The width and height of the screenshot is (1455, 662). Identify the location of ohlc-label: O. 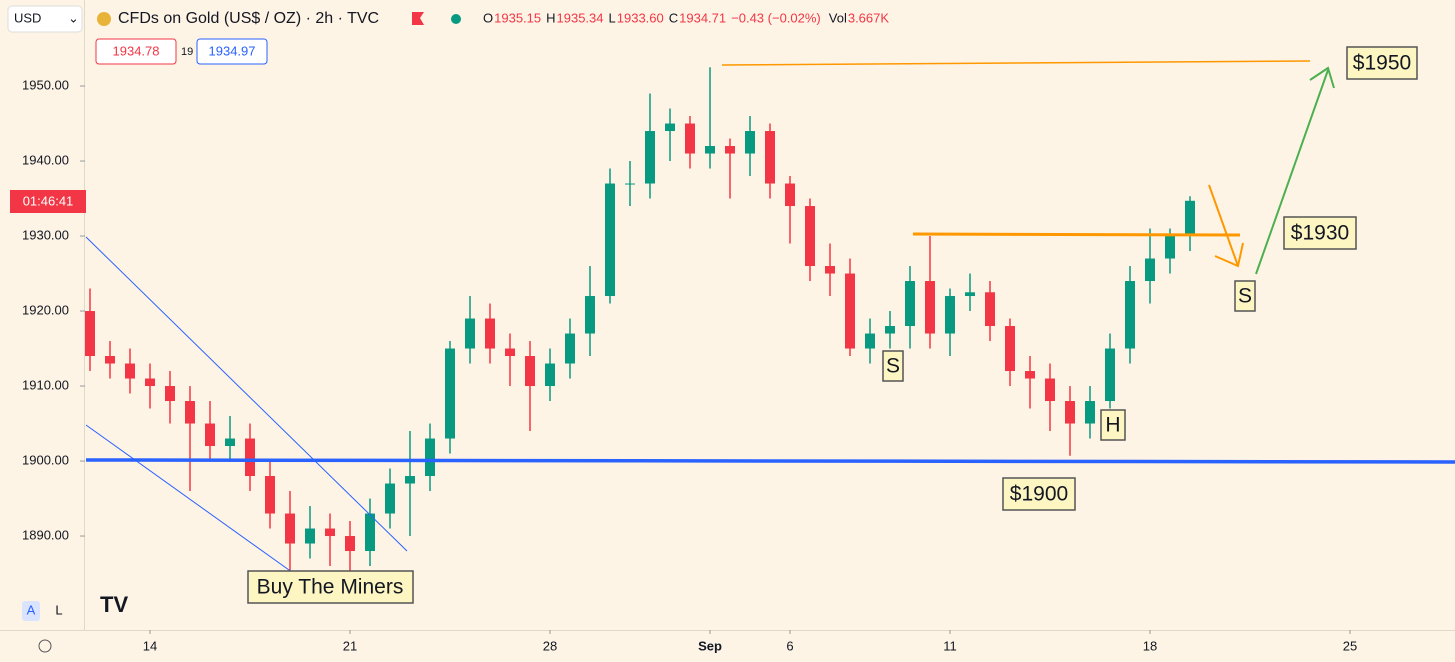
(488, 17).